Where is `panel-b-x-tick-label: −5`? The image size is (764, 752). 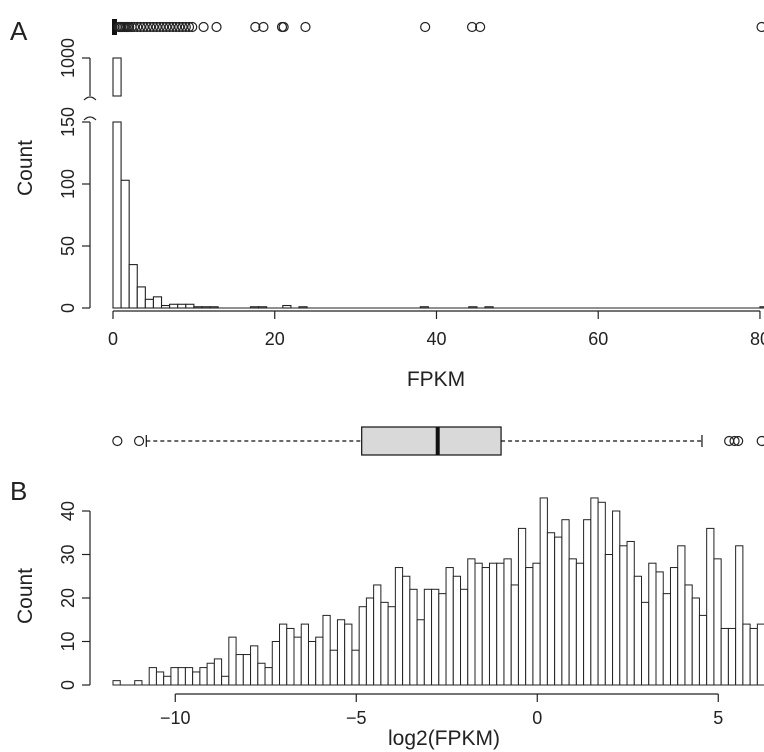 panel-b-x-tick-label: −5 is located at coordinates (356, 718).